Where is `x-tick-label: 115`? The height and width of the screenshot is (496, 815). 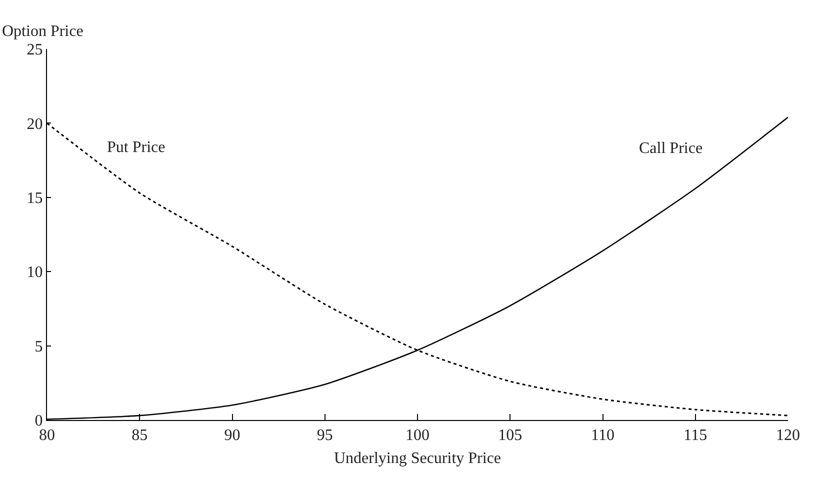
x-tick-label: 115 is located at coordinates (696, 435).